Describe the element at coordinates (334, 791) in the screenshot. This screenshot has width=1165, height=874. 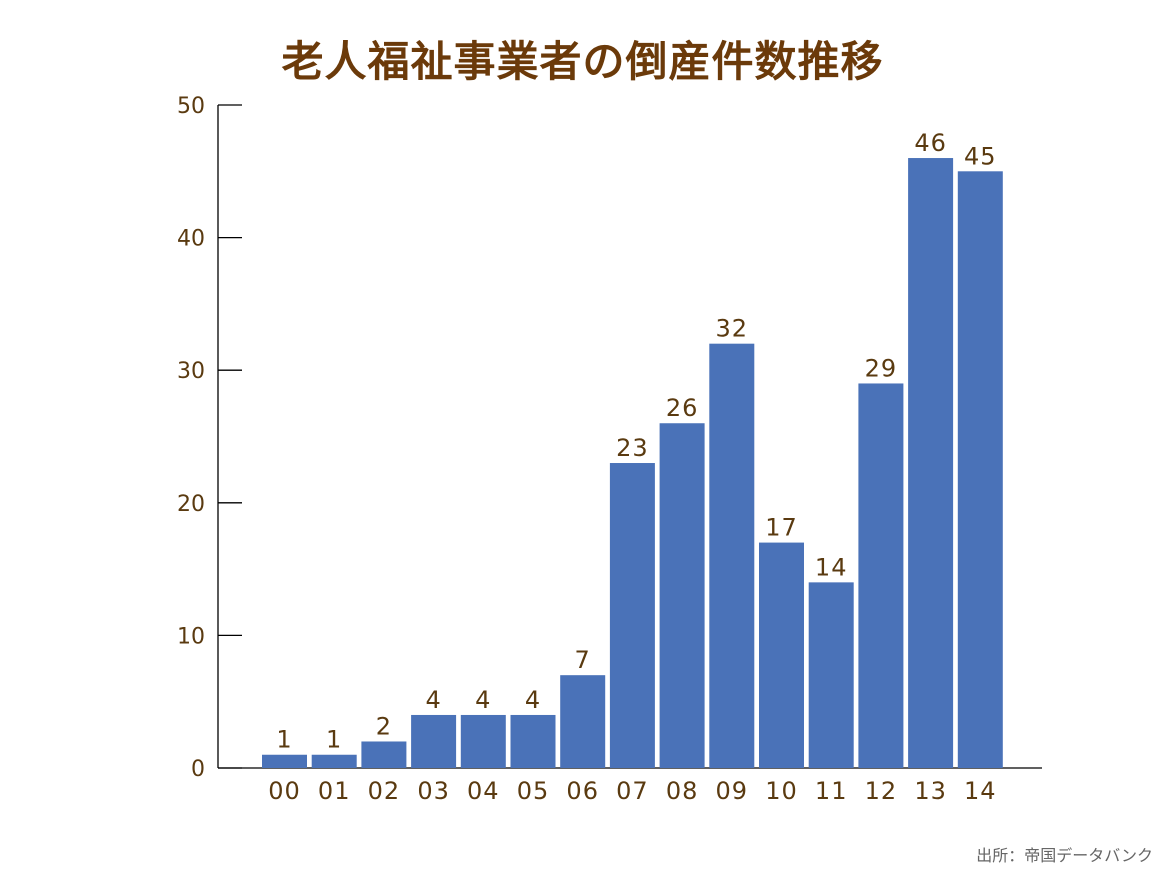
I see `x-tick-label: 01` at that location.